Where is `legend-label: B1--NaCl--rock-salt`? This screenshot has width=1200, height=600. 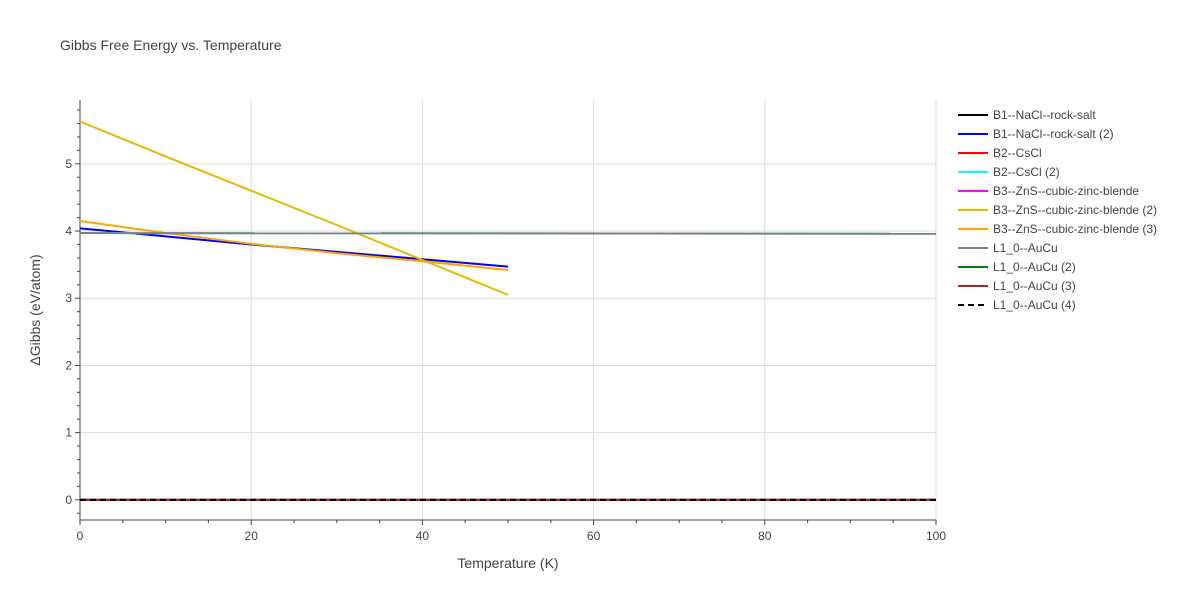
legend-label: B1--NaCl--rock-salt is located at coordinates (1044, 115).